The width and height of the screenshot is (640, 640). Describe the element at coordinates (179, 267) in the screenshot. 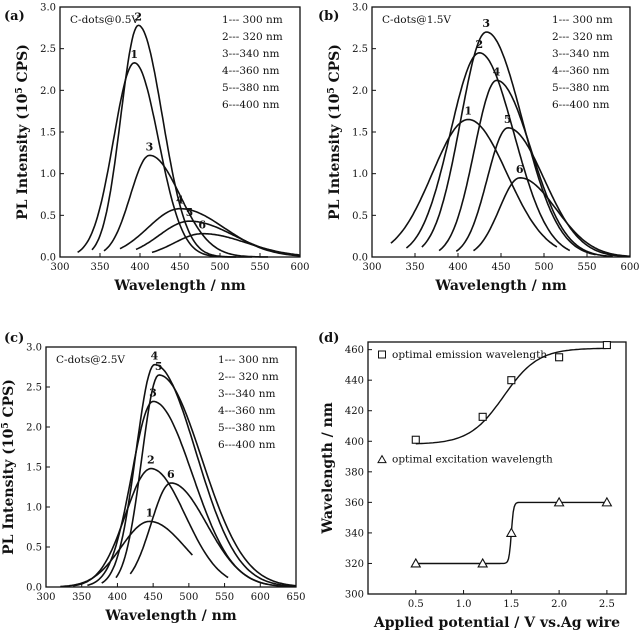

I see `x-tick-label: 450` at that location.